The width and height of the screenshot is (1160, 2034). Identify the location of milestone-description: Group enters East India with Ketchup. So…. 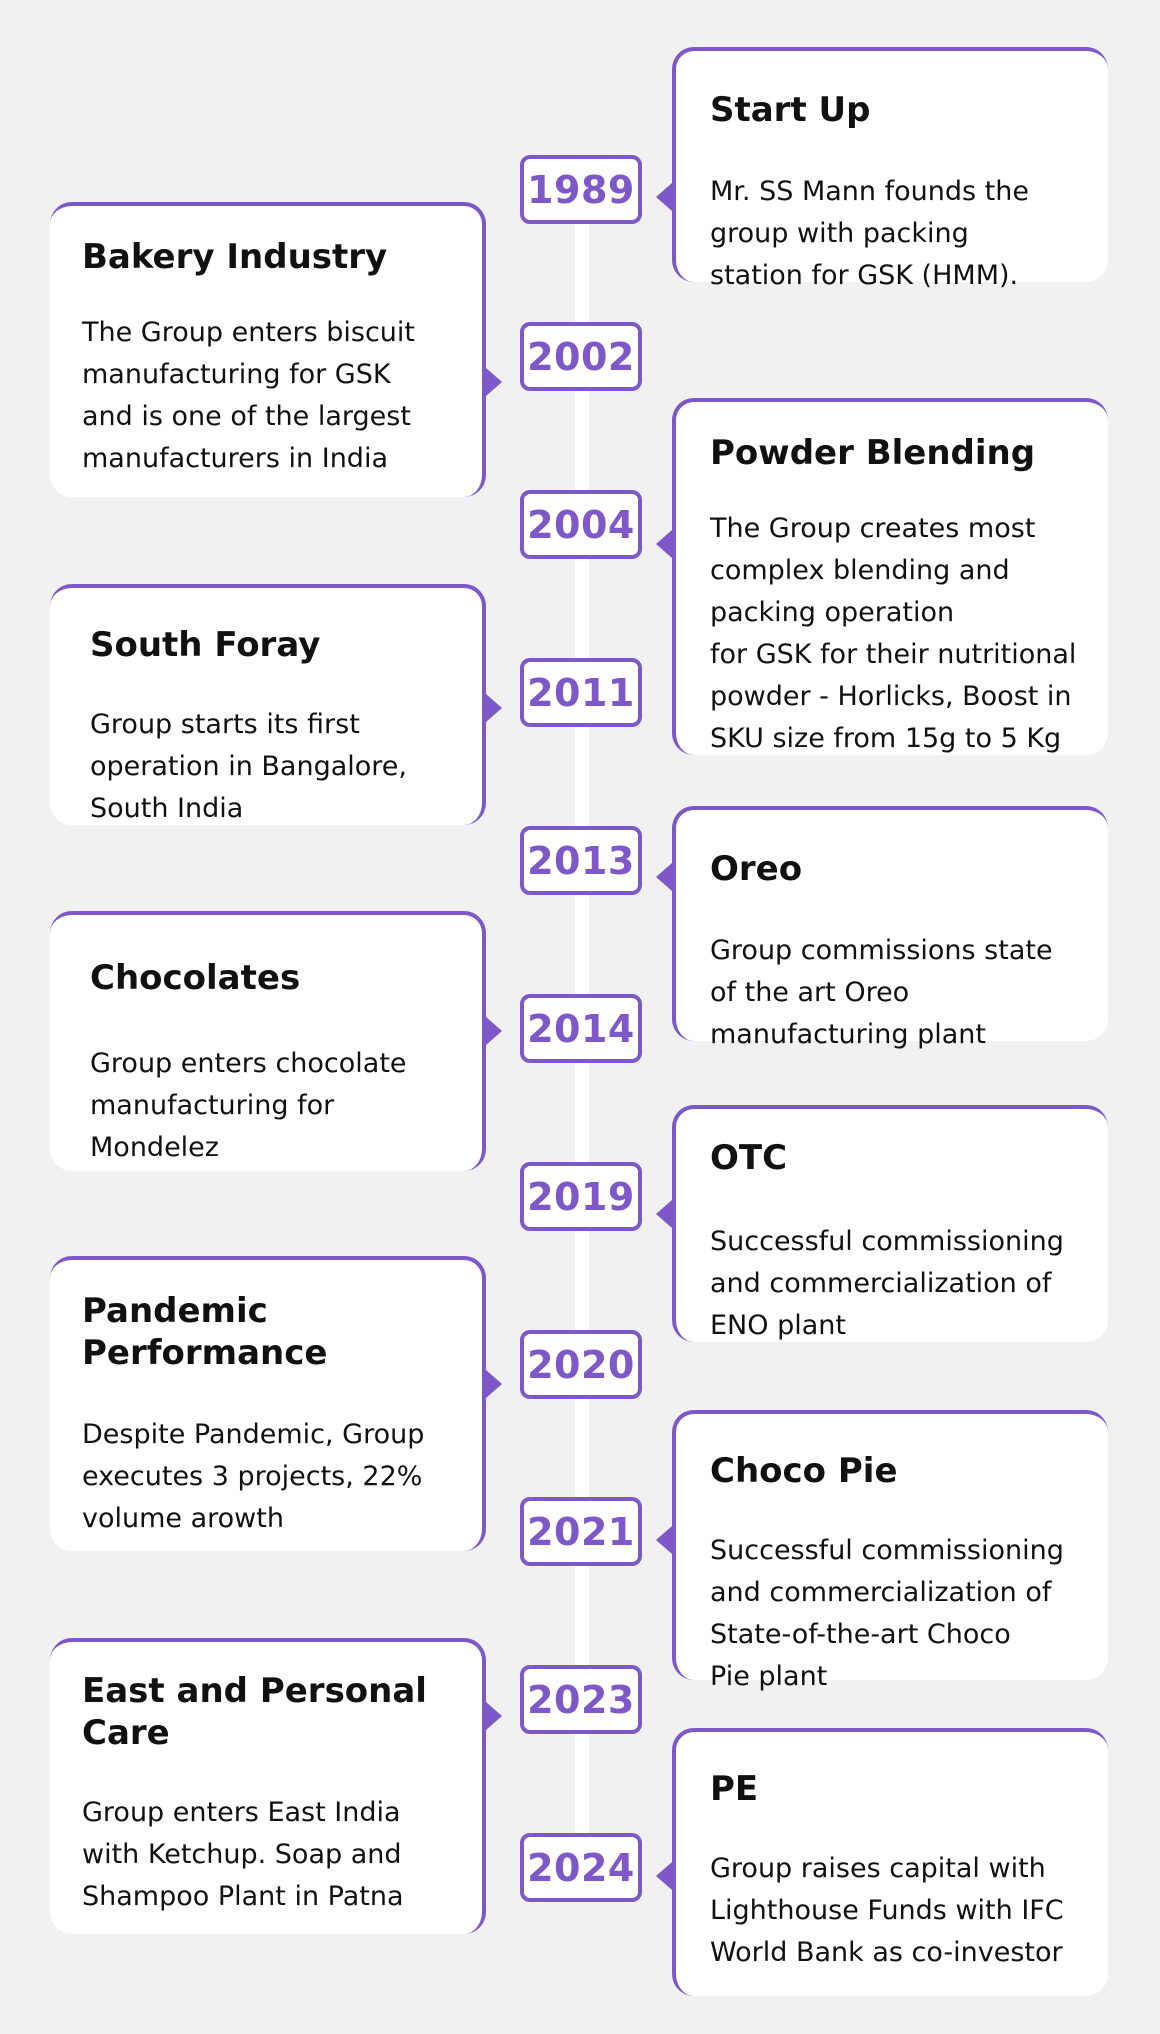
(243, 1854).